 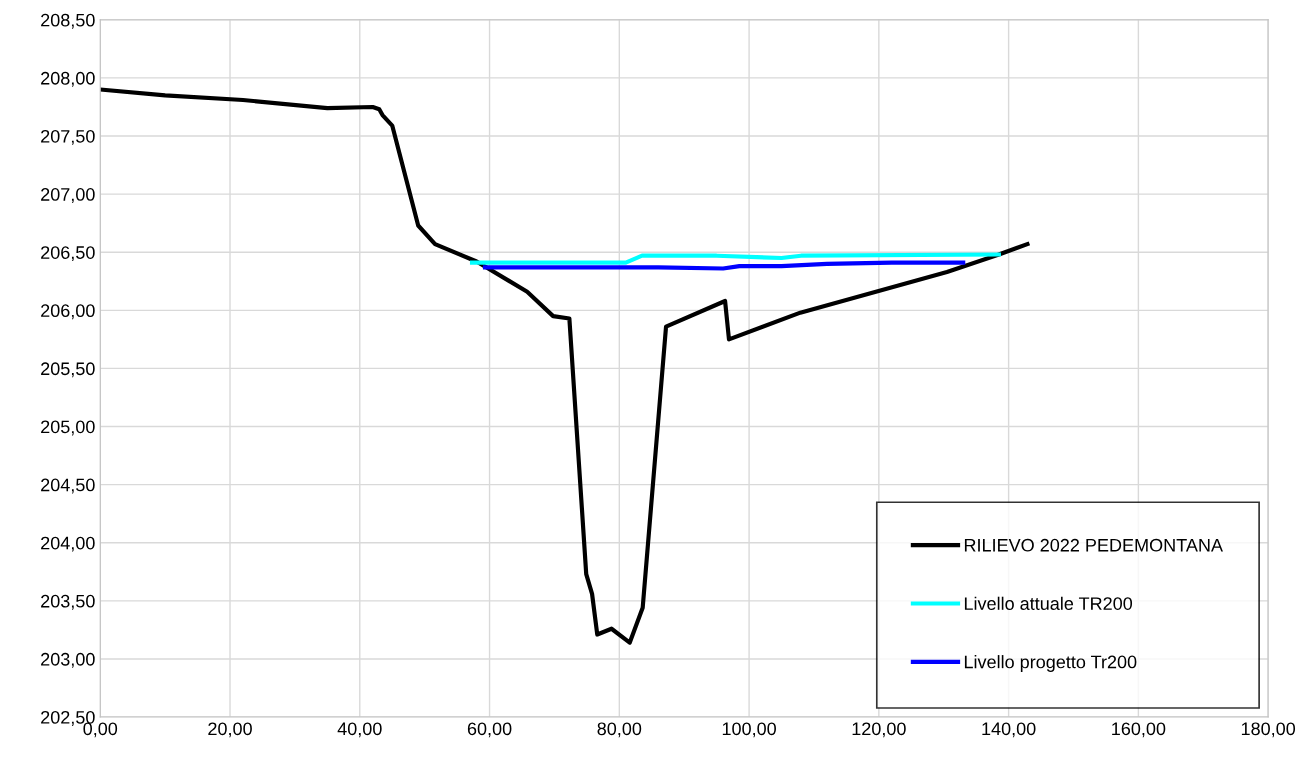 What do you see at coordinates (68, 21) in the screenshot?
I see `y-tick-label: 208,50` at bounding box center [68, 21].